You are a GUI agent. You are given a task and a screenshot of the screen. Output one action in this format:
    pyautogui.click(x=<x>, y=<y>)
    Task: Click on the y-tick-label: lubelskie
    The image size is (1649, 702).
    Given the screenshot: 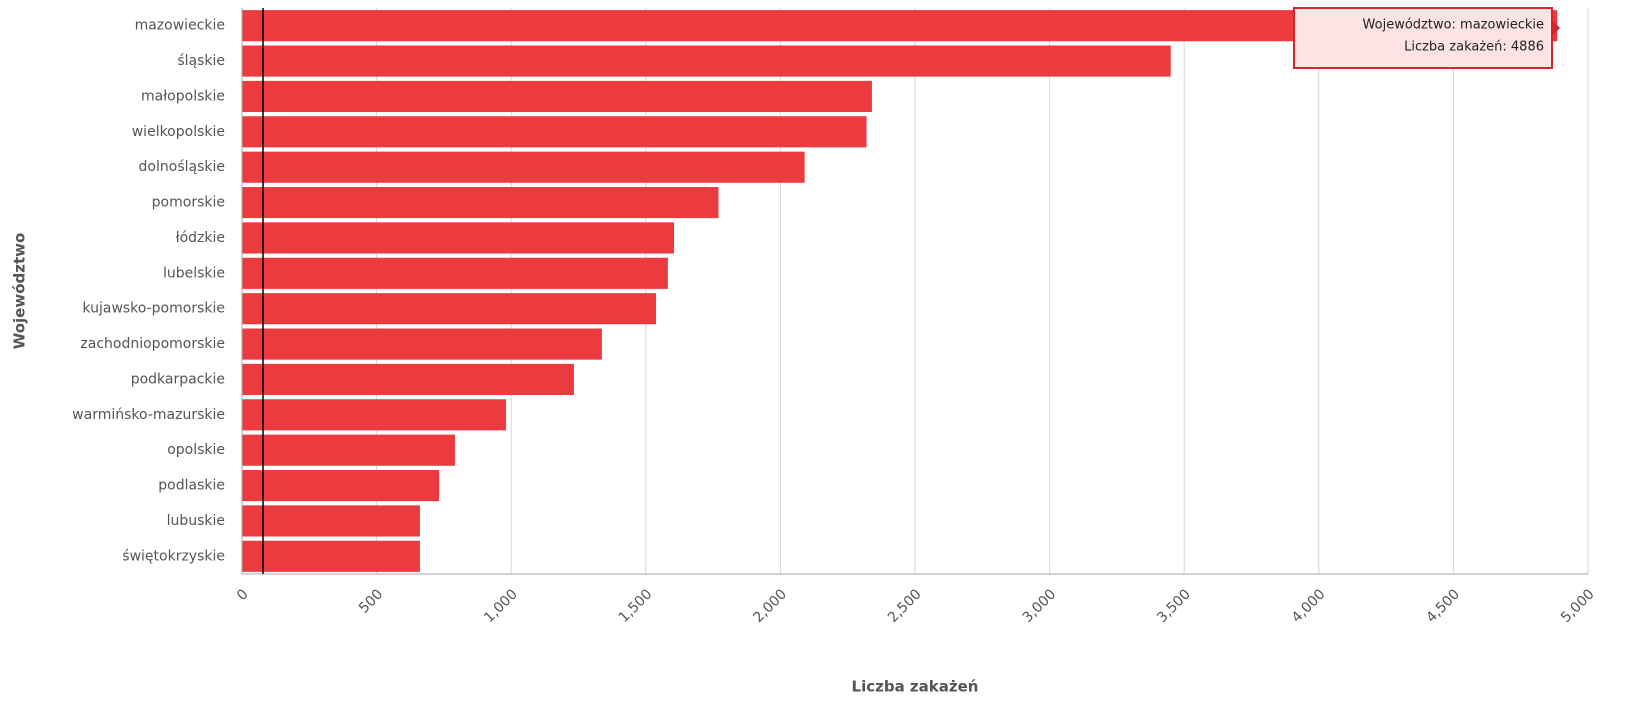 What is the action you would take?
    pyautogui.click(x=194, y=273)
    